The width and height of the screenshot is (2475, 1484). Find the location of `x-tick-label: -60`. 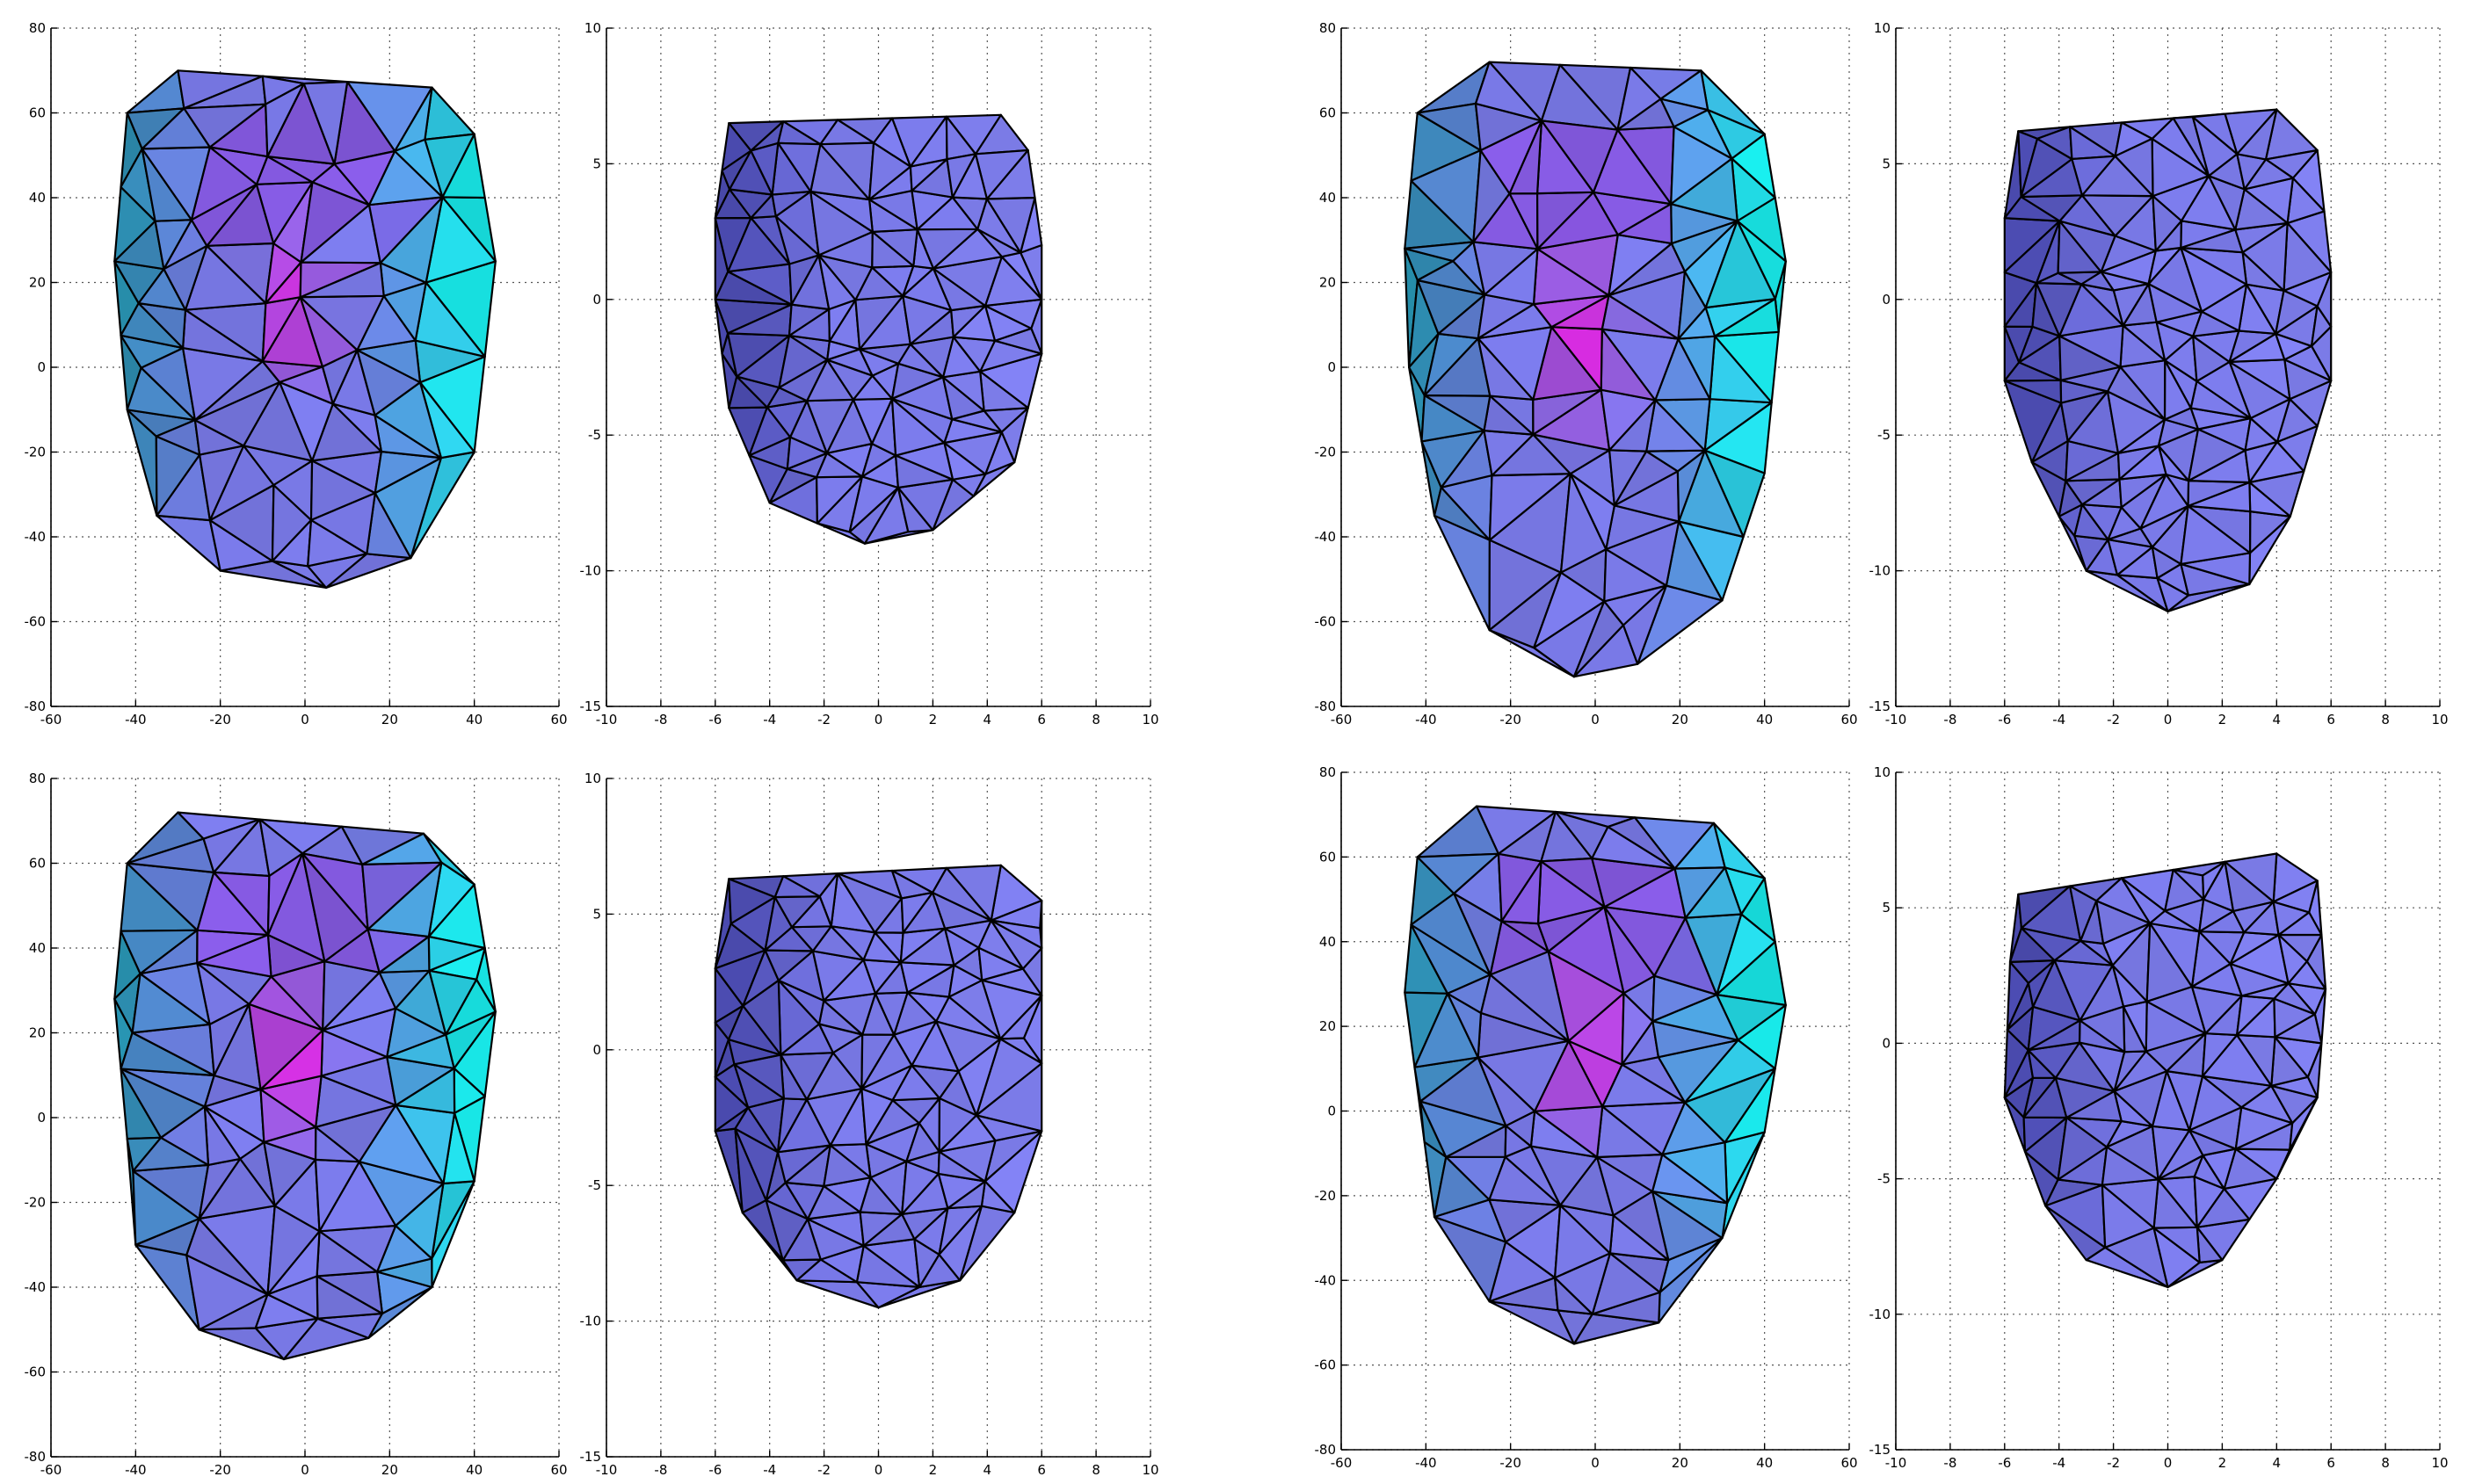

x-tick-label: -60 is located at coordinates (1342, 1463).